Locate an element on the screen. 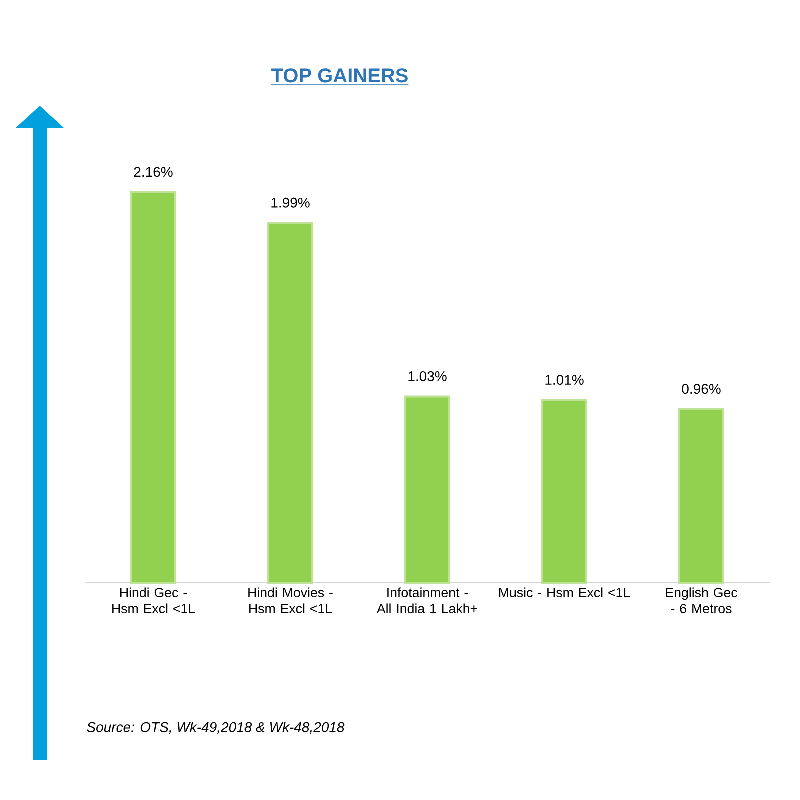  x-tick-label: Music - Hsm Excl <1L is located at coordinates (564, 593).